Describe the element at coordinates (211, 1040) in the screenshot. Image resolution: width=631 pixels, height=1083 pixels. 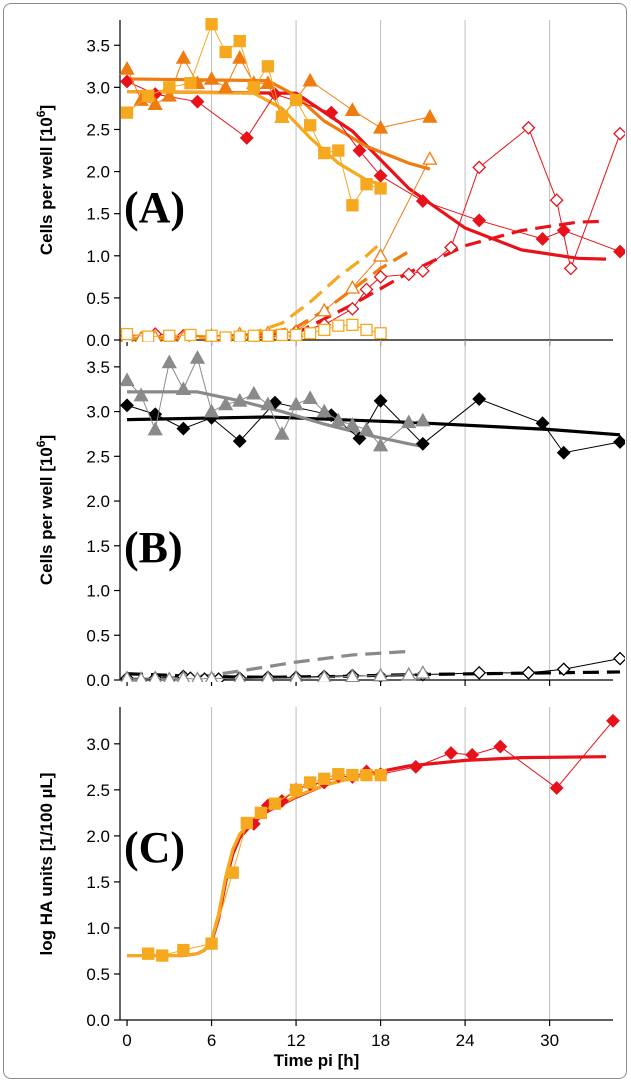
I see `x-tick-label: 6` at that location.